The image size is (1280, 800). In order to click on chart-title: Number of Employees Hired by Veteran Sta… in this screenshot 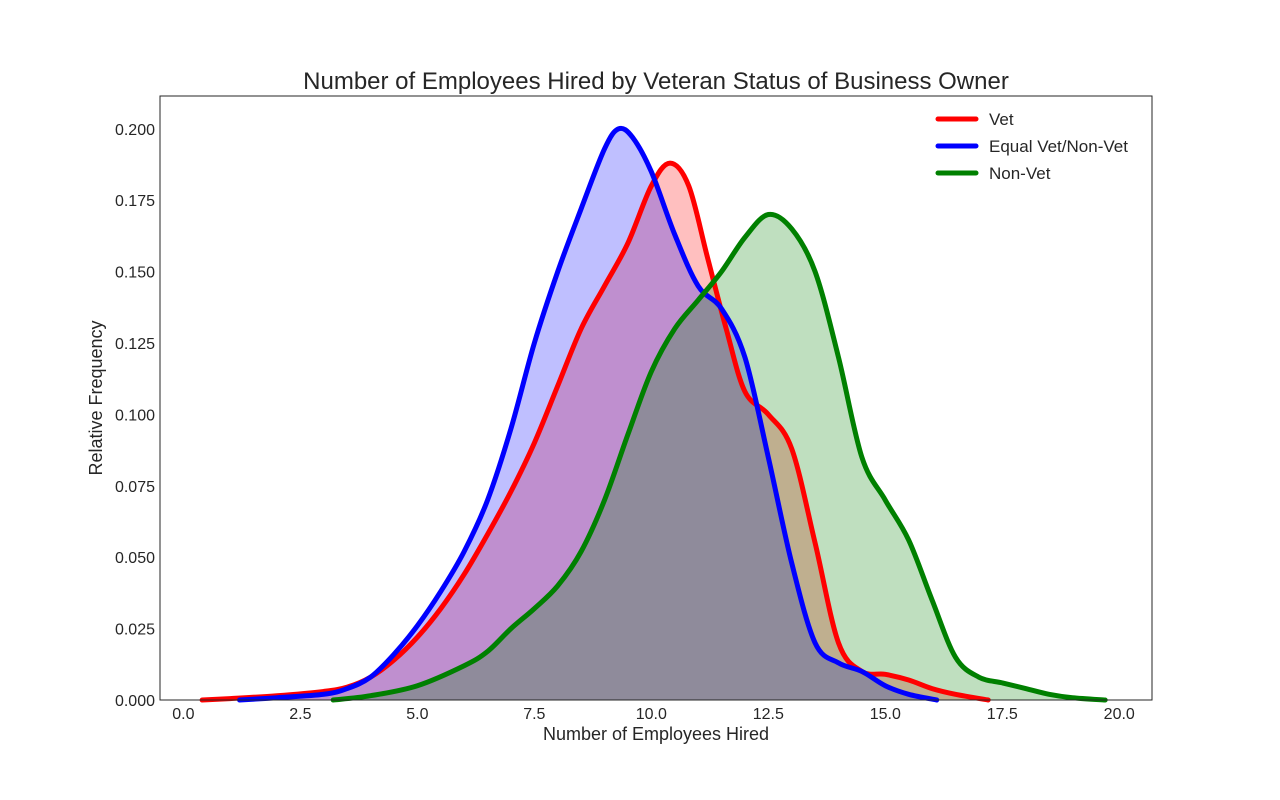, I will do `click(656, 81)`.